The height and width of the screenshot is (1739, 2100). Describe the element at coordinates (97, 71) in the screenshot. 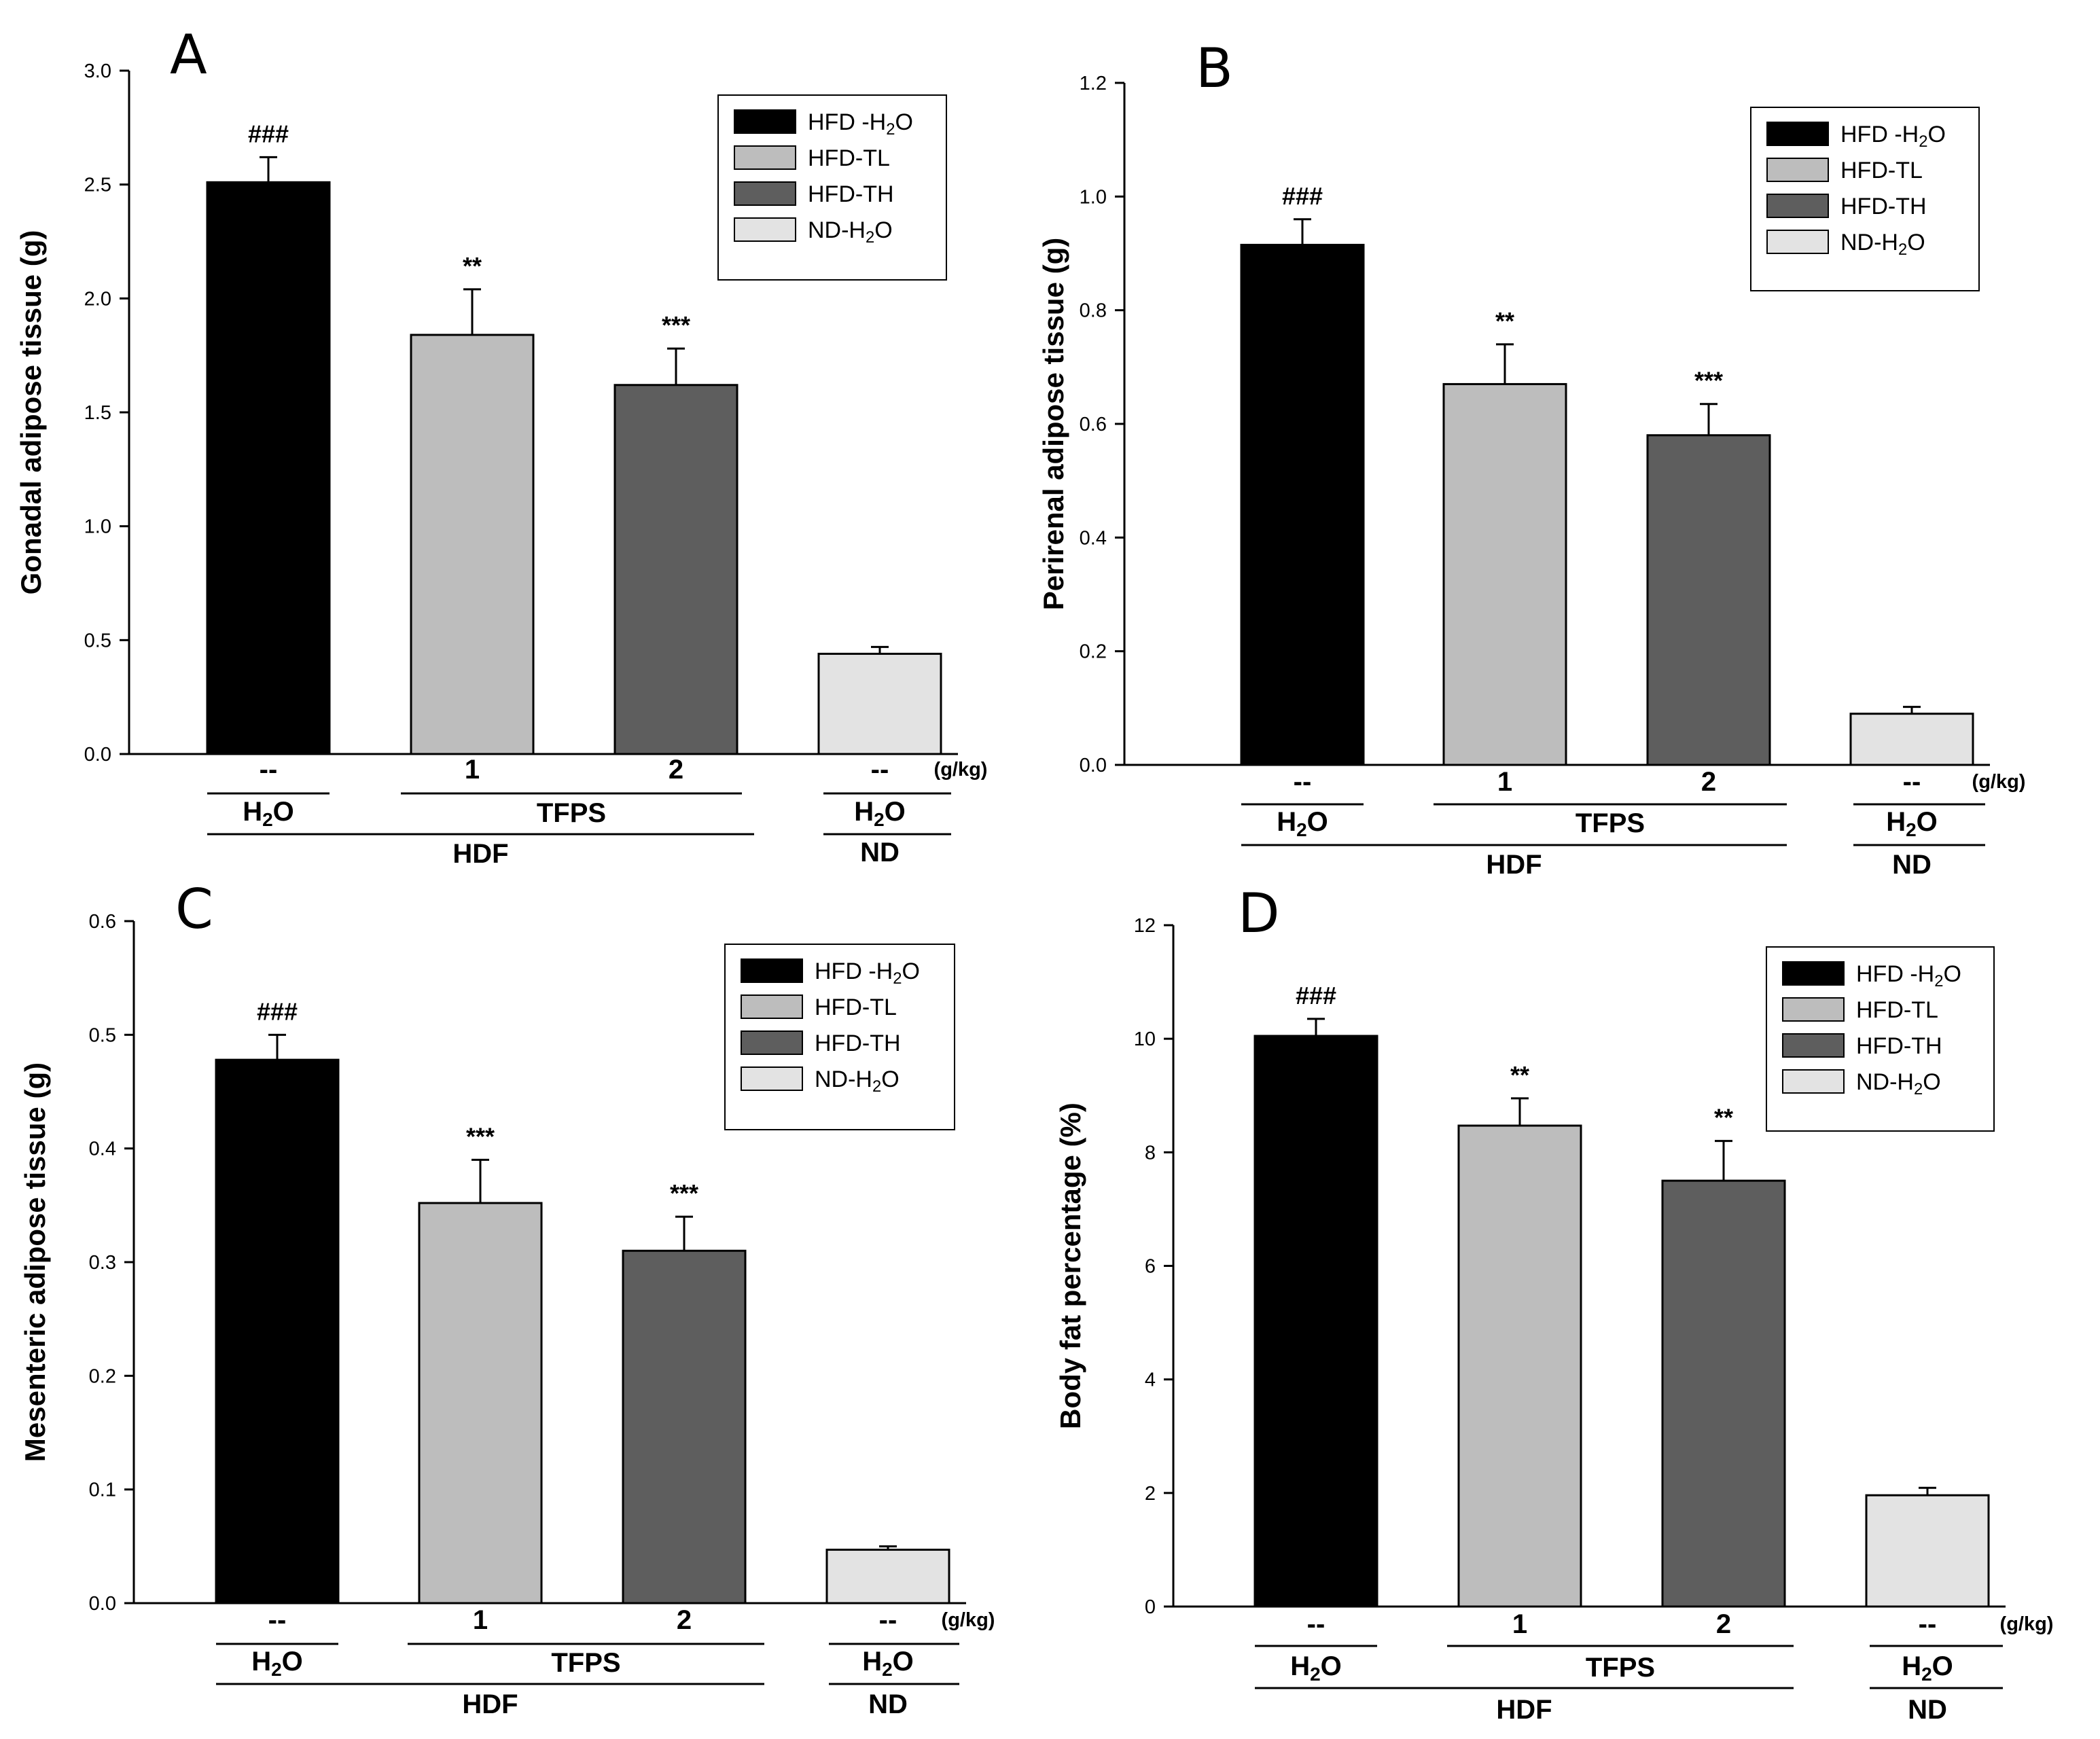

I see `y-tick-label: 3.0` at that location.